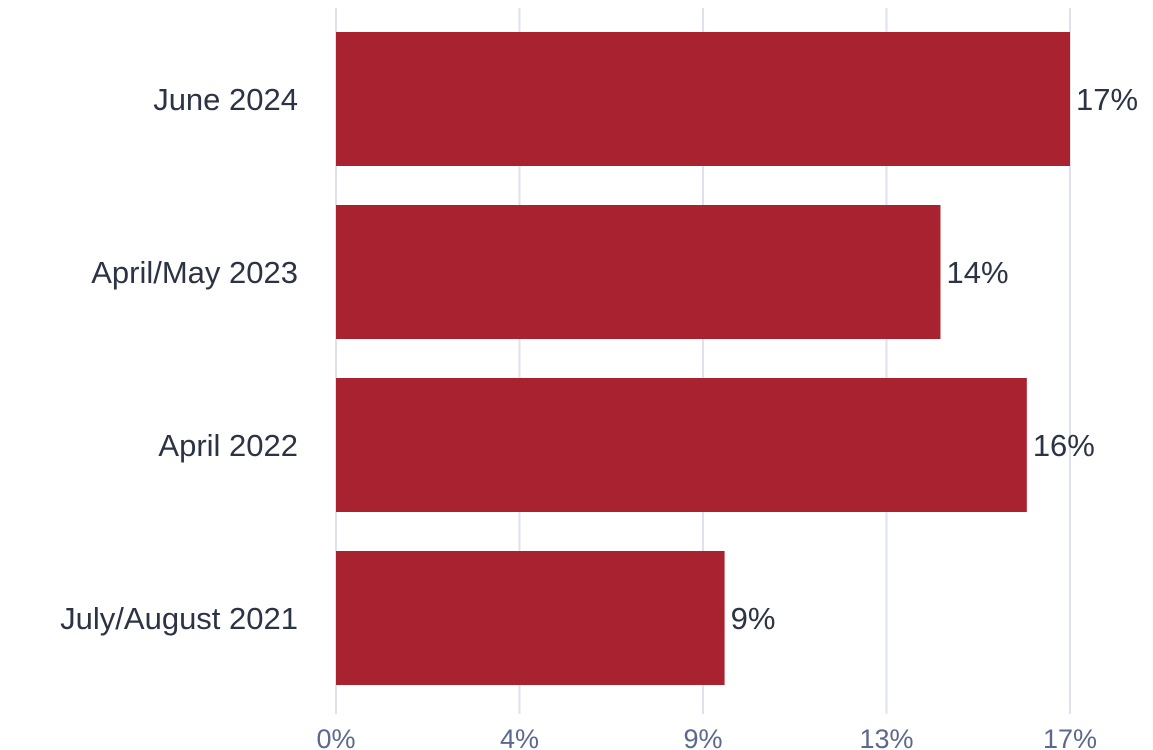 The width and height of the screenshot is (1153, 750). I want to click on value-label: 17%, so click(1107, 99).